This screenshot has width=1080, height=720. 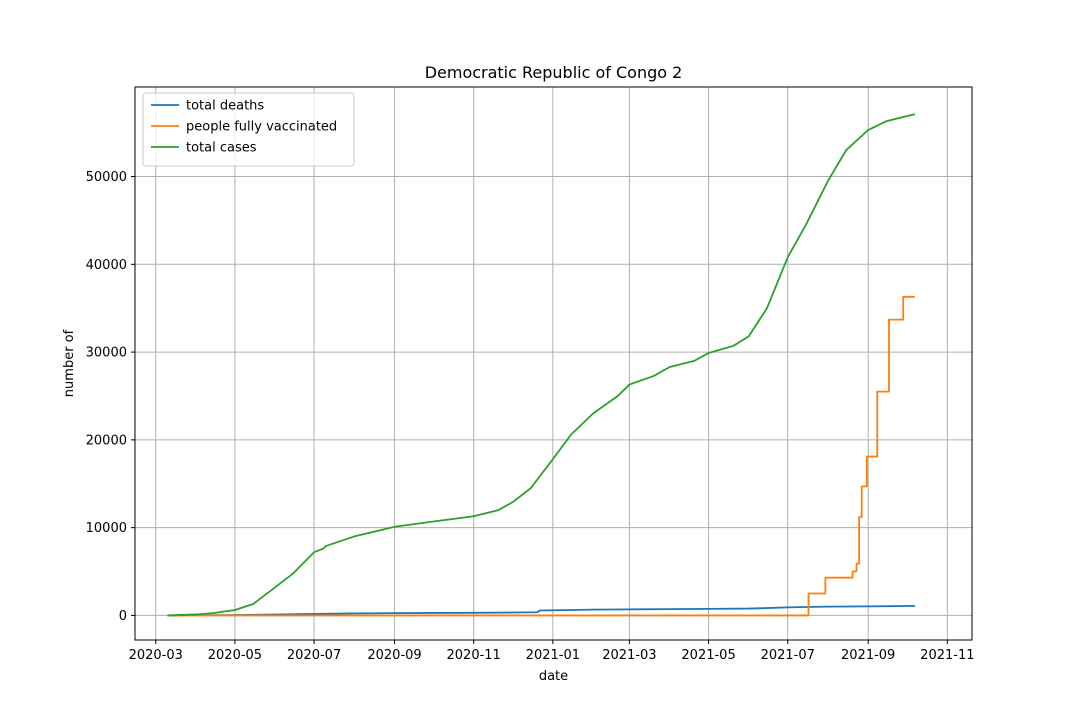 What do you see at coordinates (394, 655) in the screenshot?
I see `x-tick-label: 2020-09` at bounding box center [394, 655].